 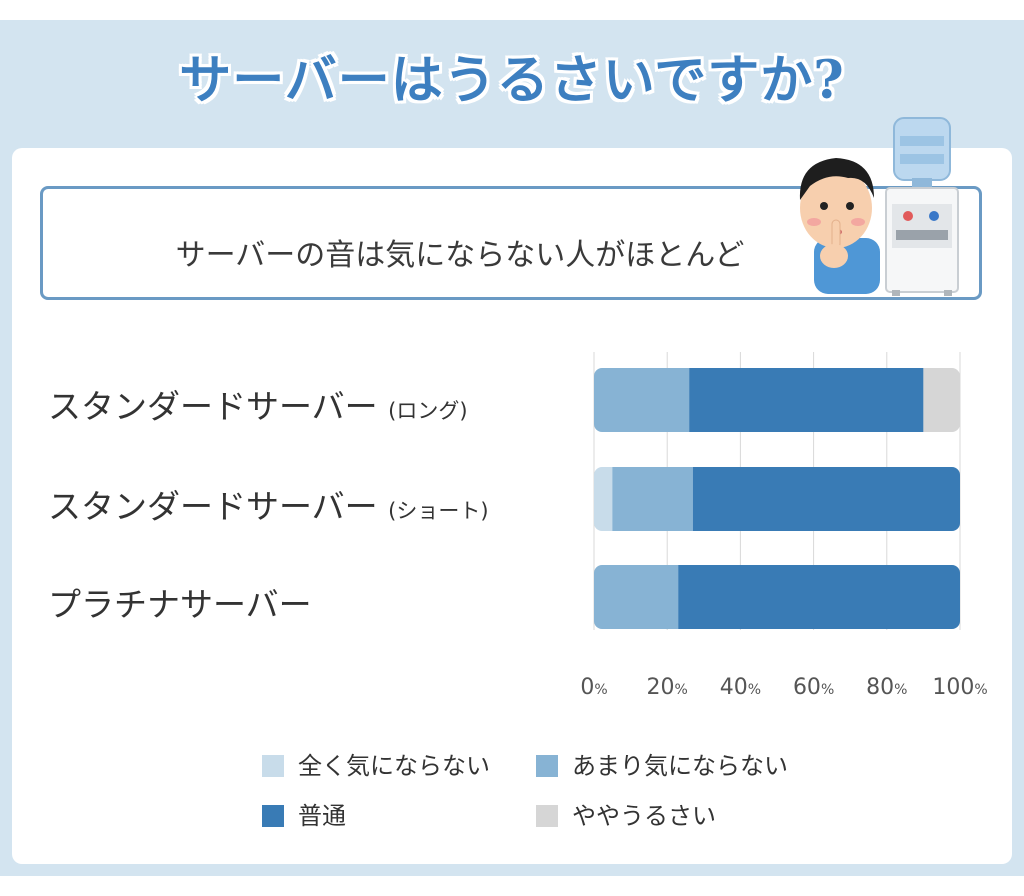 I want to click on category-label-standard-long: スタンダードサーバー (ロング), so click(x=258, y=404).